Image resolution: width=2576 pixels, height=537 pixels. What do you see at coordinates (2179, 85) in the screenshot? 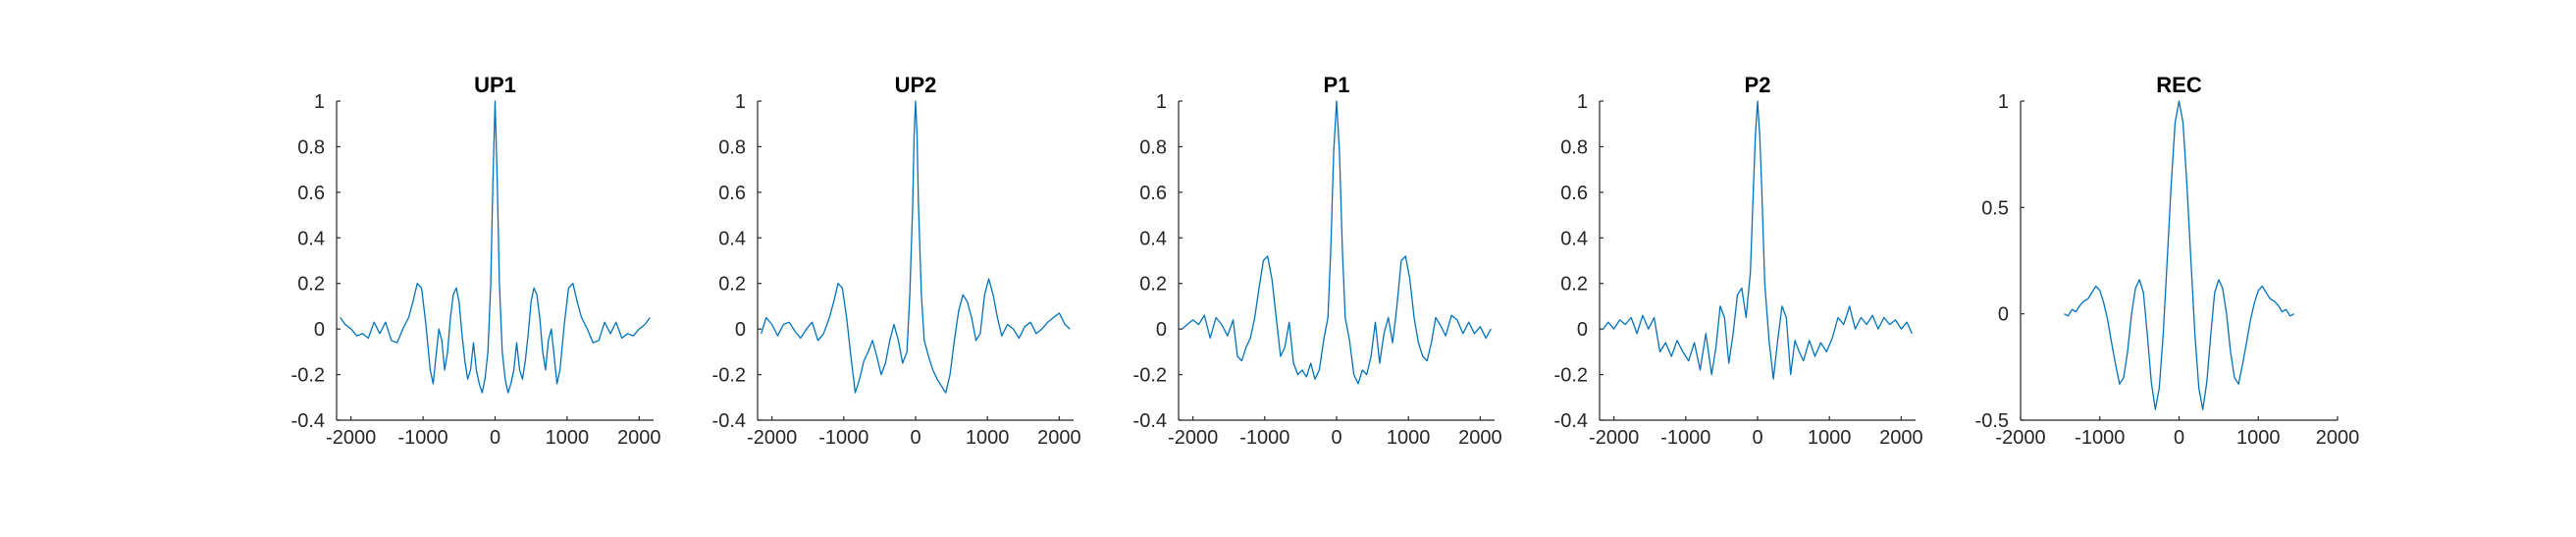
I see `chart-title: REC` at bounding box center [2179, 85].